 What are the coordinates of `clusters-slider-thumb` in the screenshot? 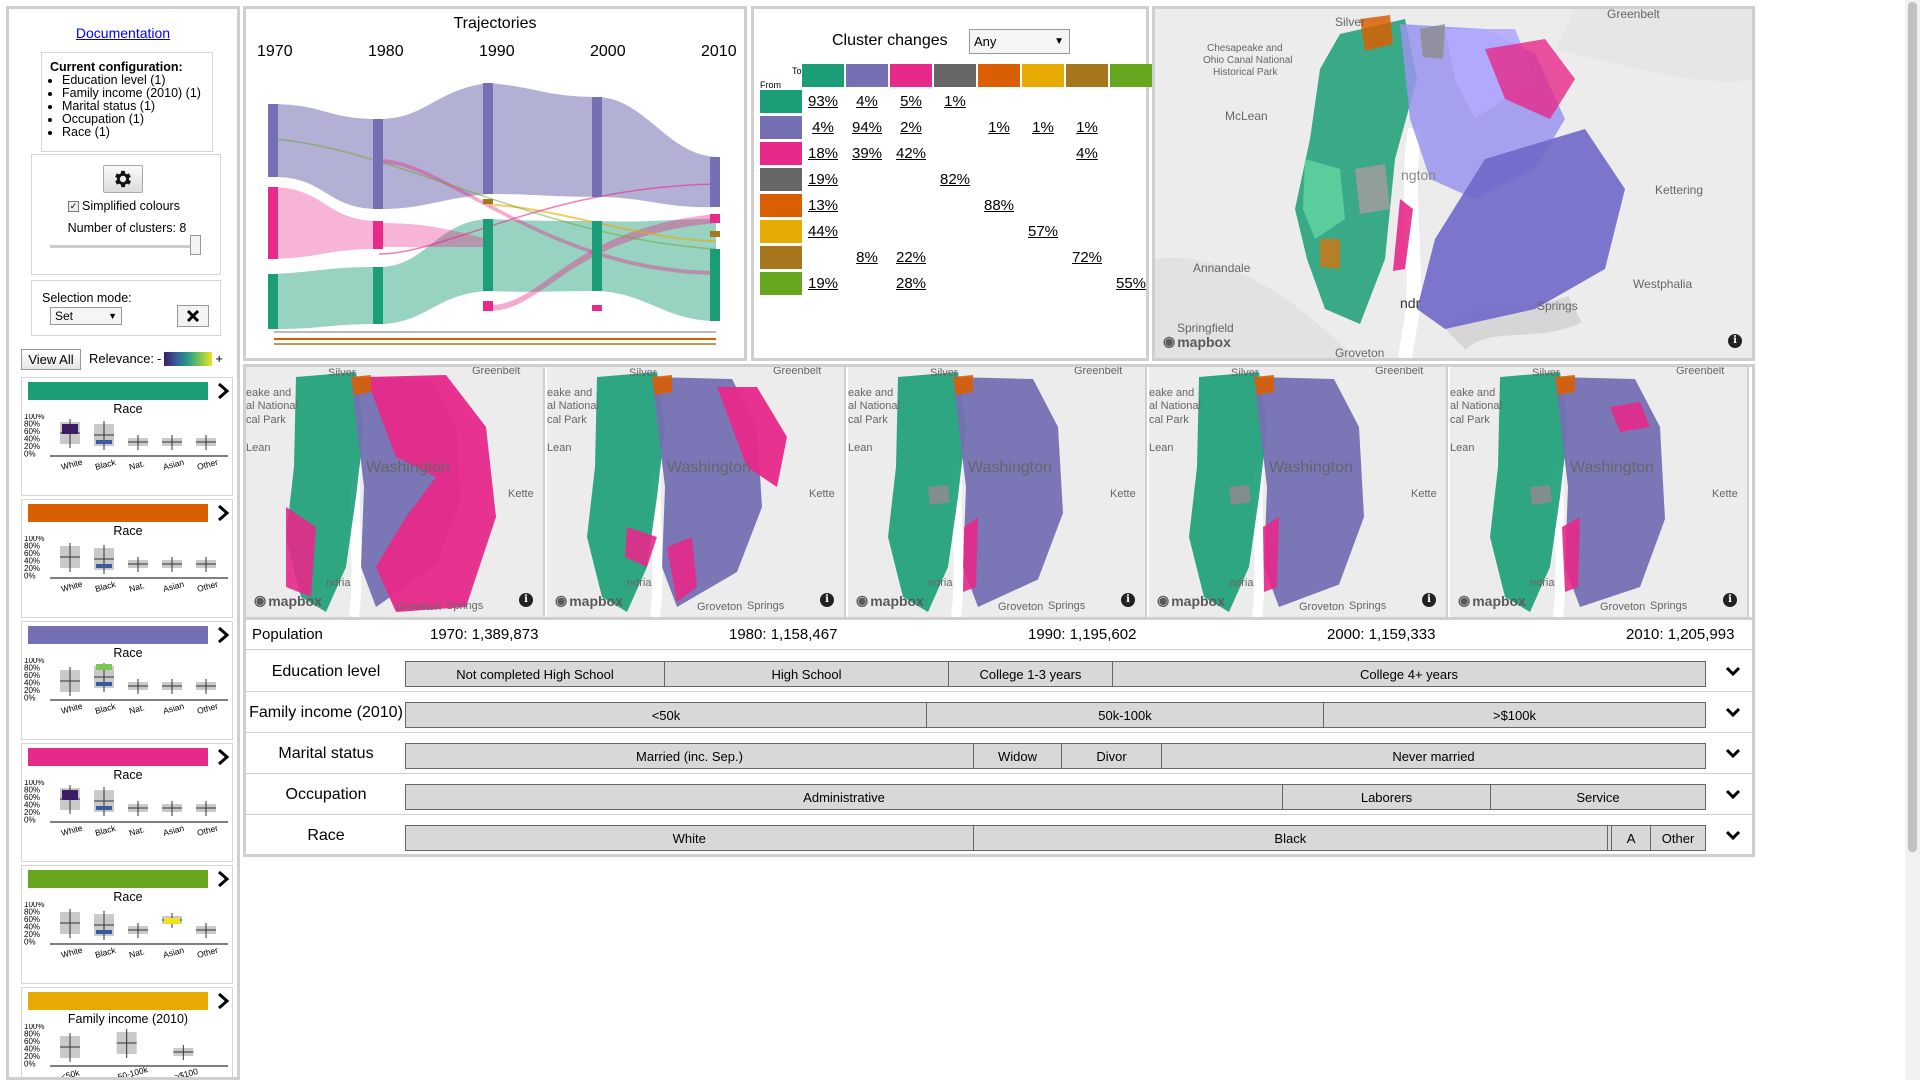 It's located at (195, 245).